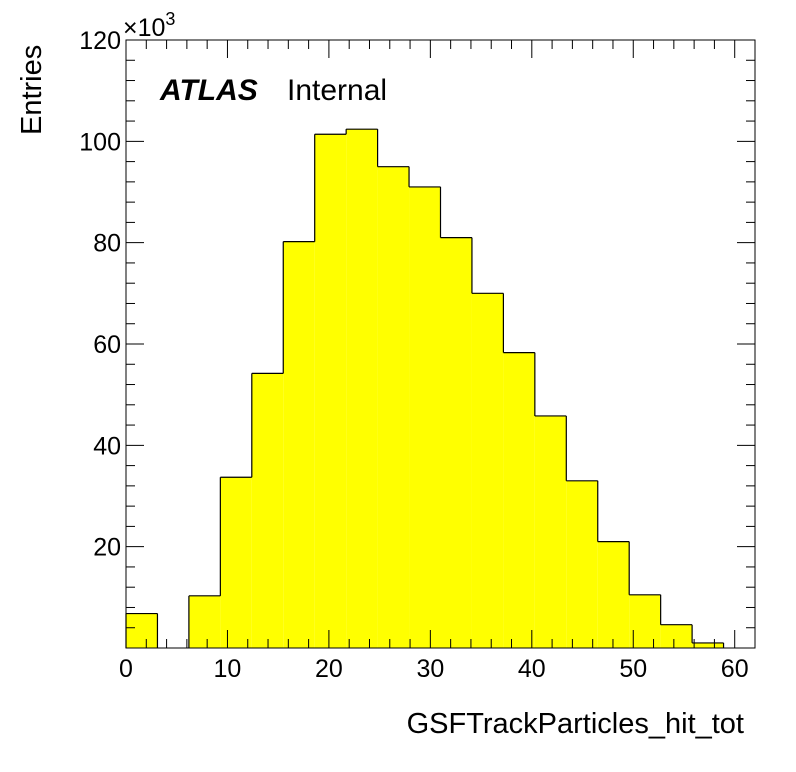  I want to click on y-axis-multiplier-exponent: 3, so click(170, 19).